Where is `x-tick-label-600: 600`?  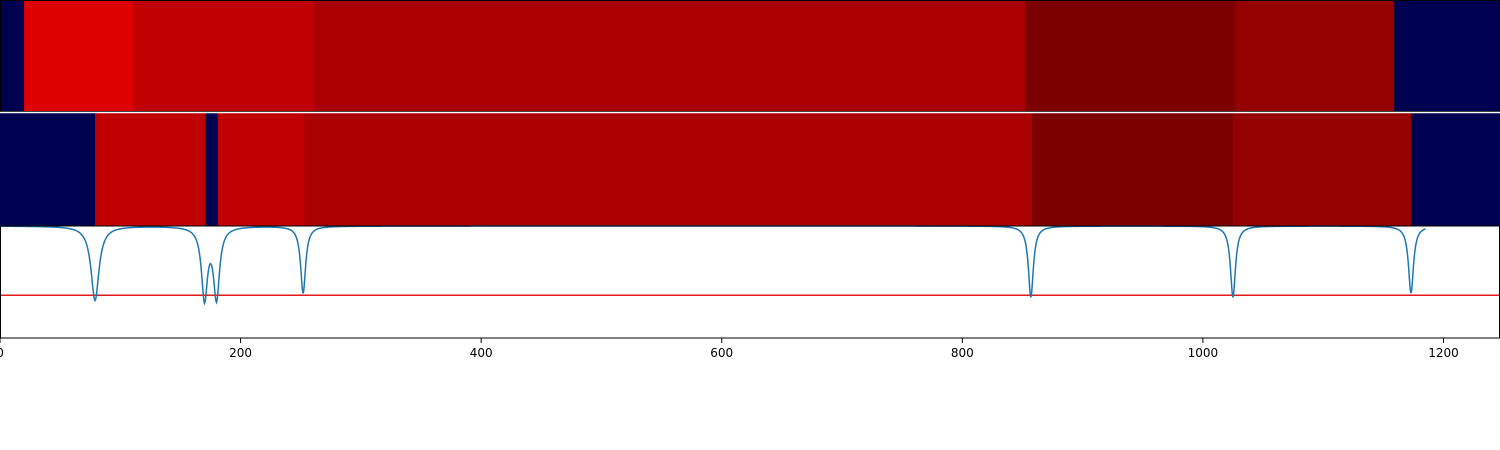 x-tick-label-600: 600 is located at coordinates (721, 353).